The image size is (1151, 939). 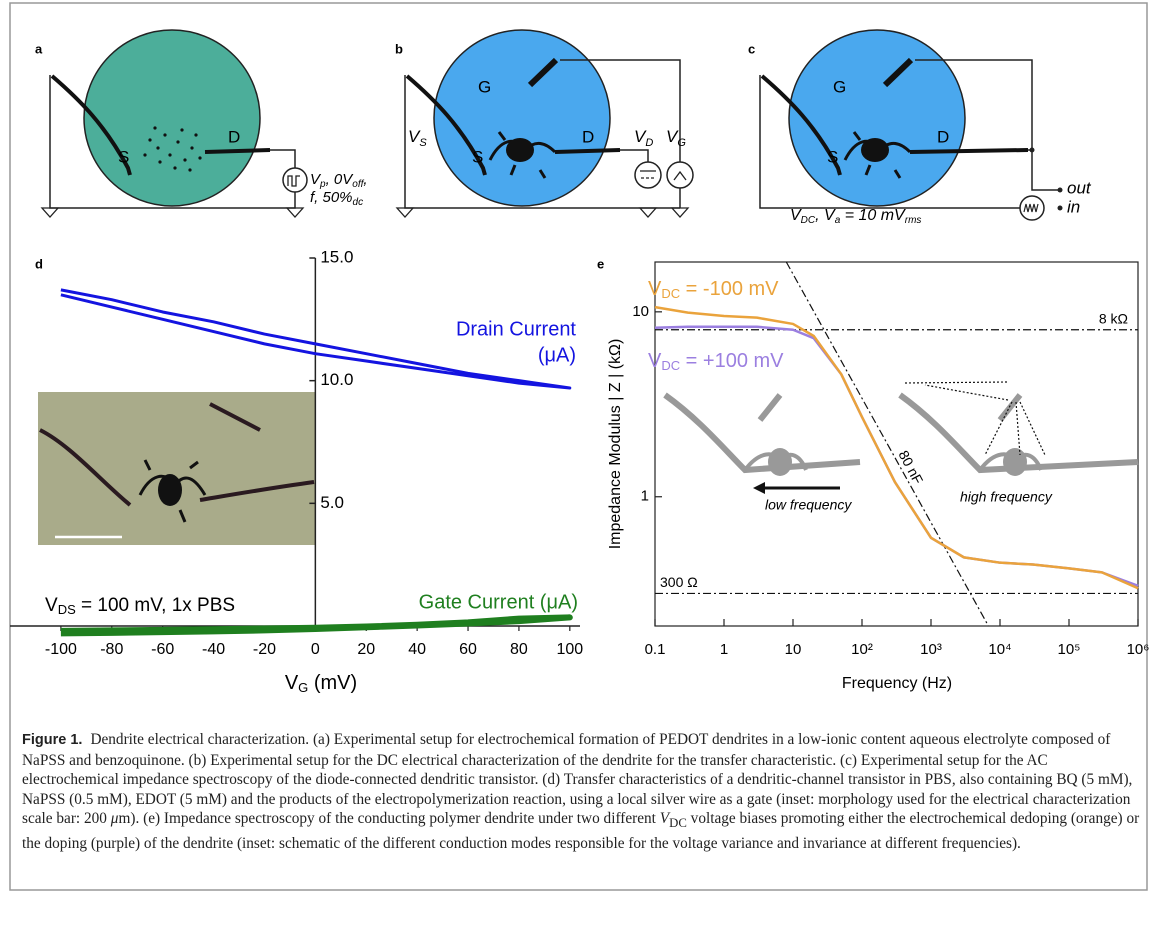 What do you see at coordinates (838, 220) in the screenshot?
I see `text-run: a` at bounding box center [838, 220].